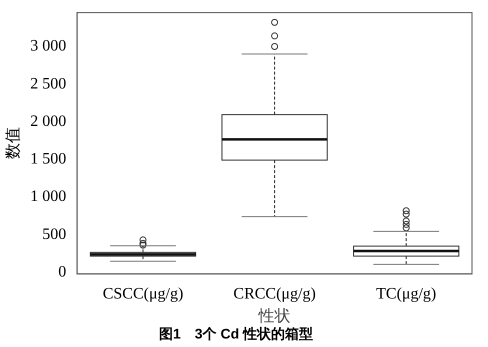 The width and height of the screenshot is (488, 347). Describe the element at coordinates (48, 197) in the screenshot. I see `y-tick-label: 1 000` at that location.